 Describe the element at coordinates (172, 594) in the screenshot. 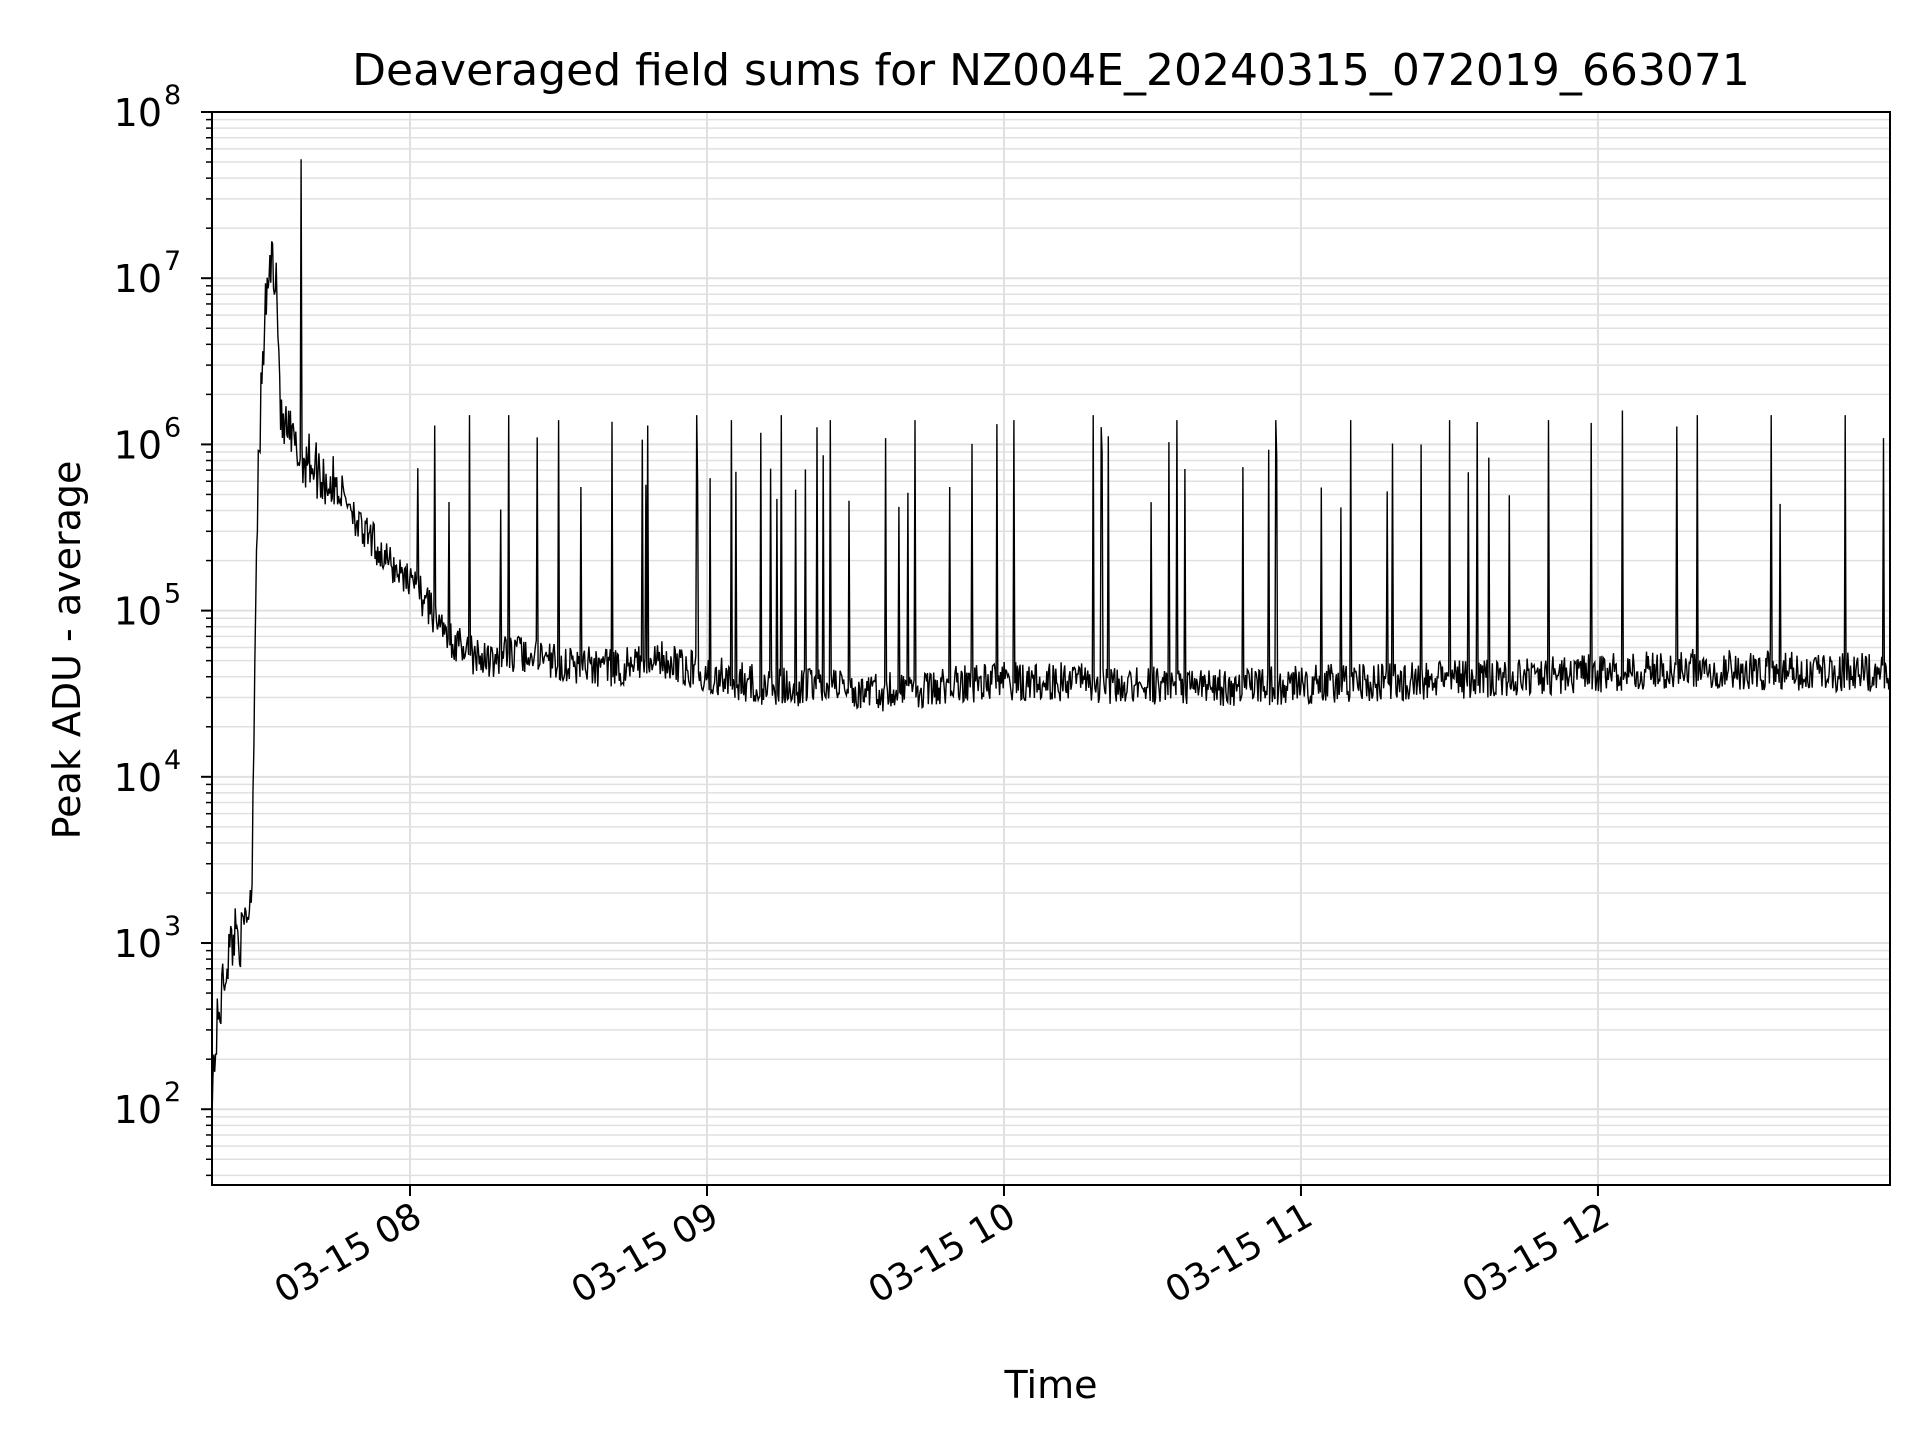

I see `y-tick-exponent: 5` at that location.